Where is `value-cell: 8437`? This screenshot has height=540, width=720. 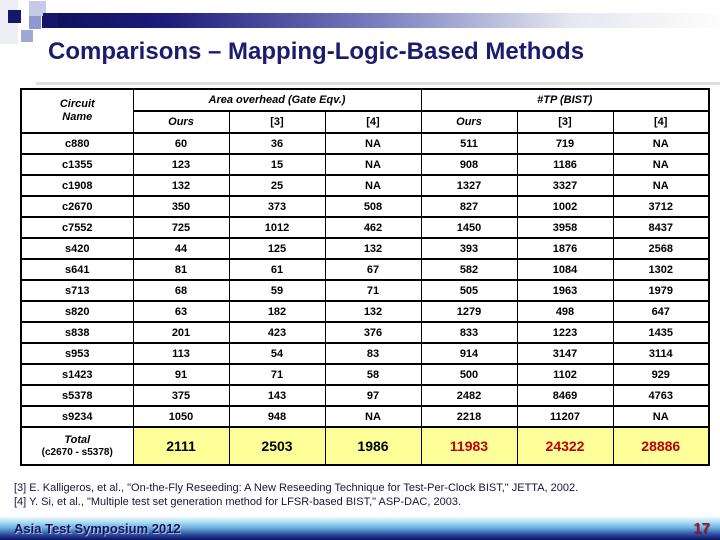
value-cell: 8437 is located at coordinates (661, 227).